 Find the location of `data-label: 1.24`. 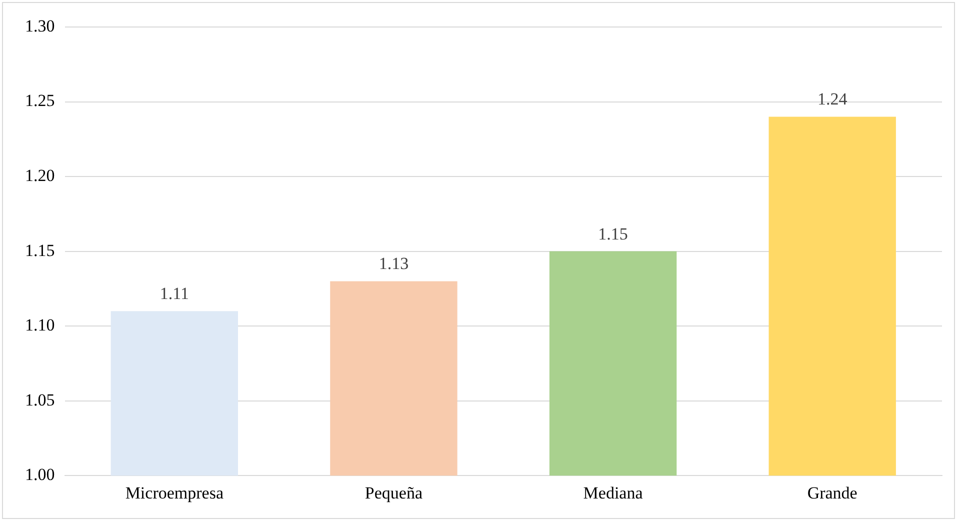

data-label: 1.24 is located at coordinates (832, 99).